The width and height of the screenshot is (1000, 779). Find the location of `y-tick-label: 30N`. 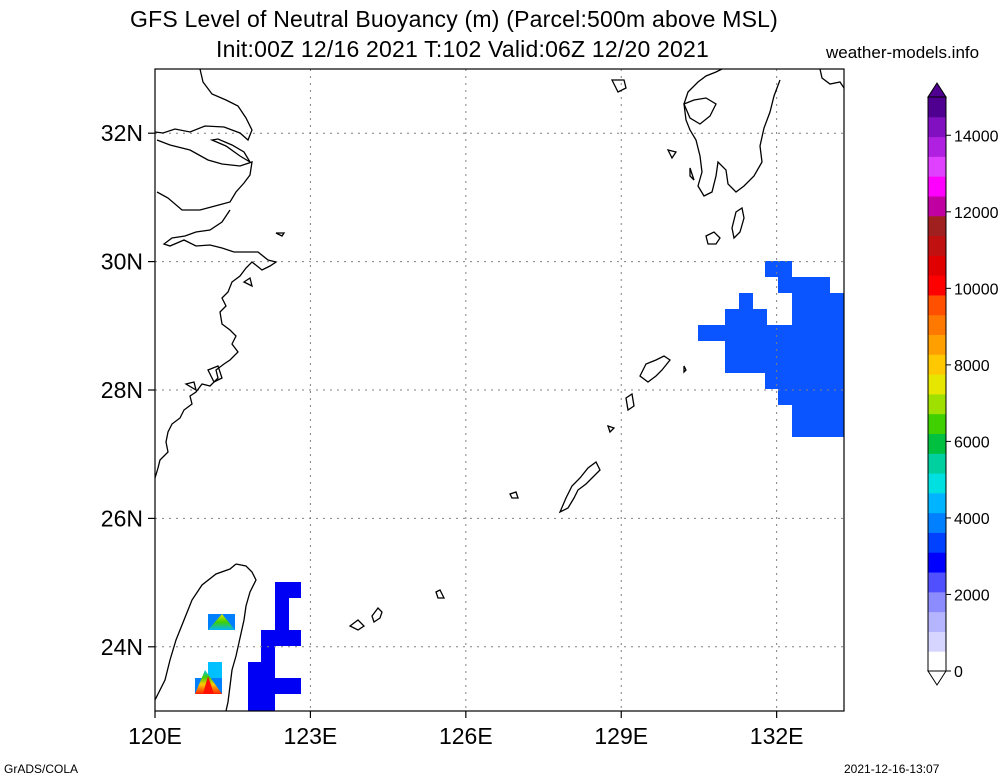

y-tick-label: 30N is located at coordinates (122, 262).